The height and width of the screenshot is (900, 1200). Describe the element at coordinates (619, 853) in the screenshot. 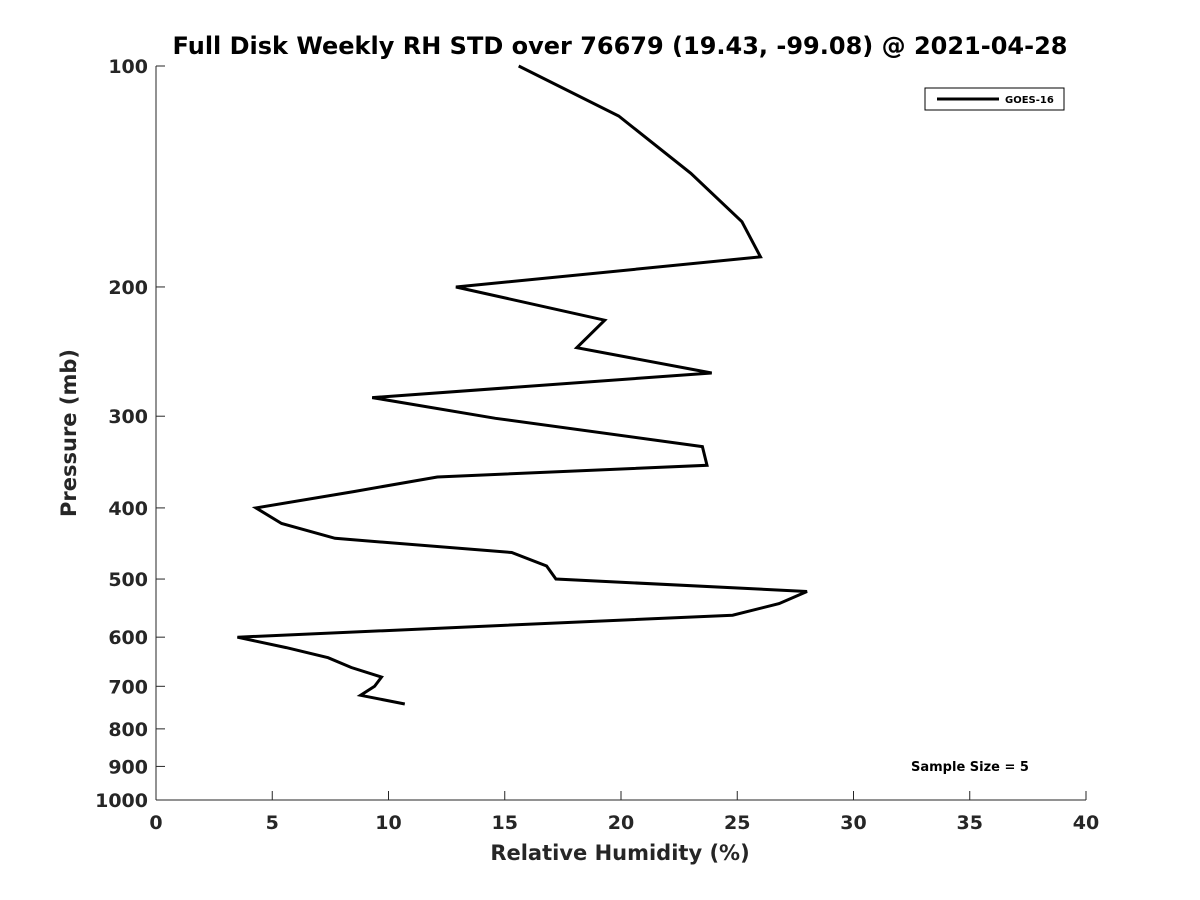

I see `x-axis-label: Relative Humidity (%)` at that location.